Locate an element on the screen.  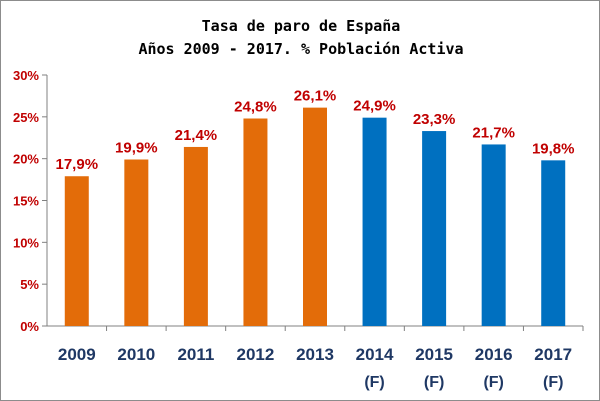
x-category-label-2016: 2016 is located at coordinates (494, 354).